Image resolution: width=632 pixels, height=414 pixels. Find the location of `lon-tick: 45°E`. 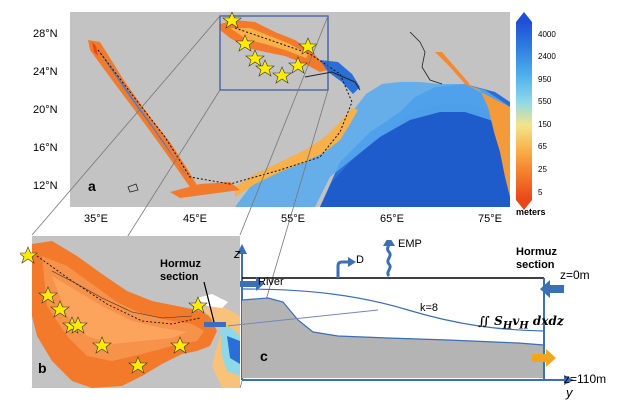

lon-tick: 45°E is located at coordinates (195, 219).